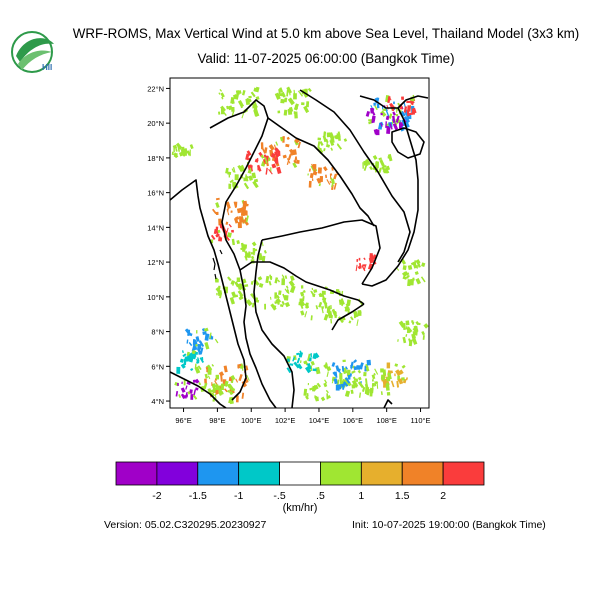 The image size is (600, 600). Describe the element at coordinates (320, 496) in the screenshot. I see `colorbar-label: .5` at that location.